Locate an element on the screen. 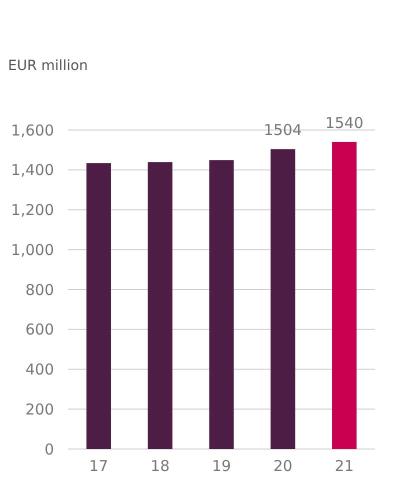 This screenshot has width=401, height=485. data-label: 1540 is located at coordinates (344, 123).